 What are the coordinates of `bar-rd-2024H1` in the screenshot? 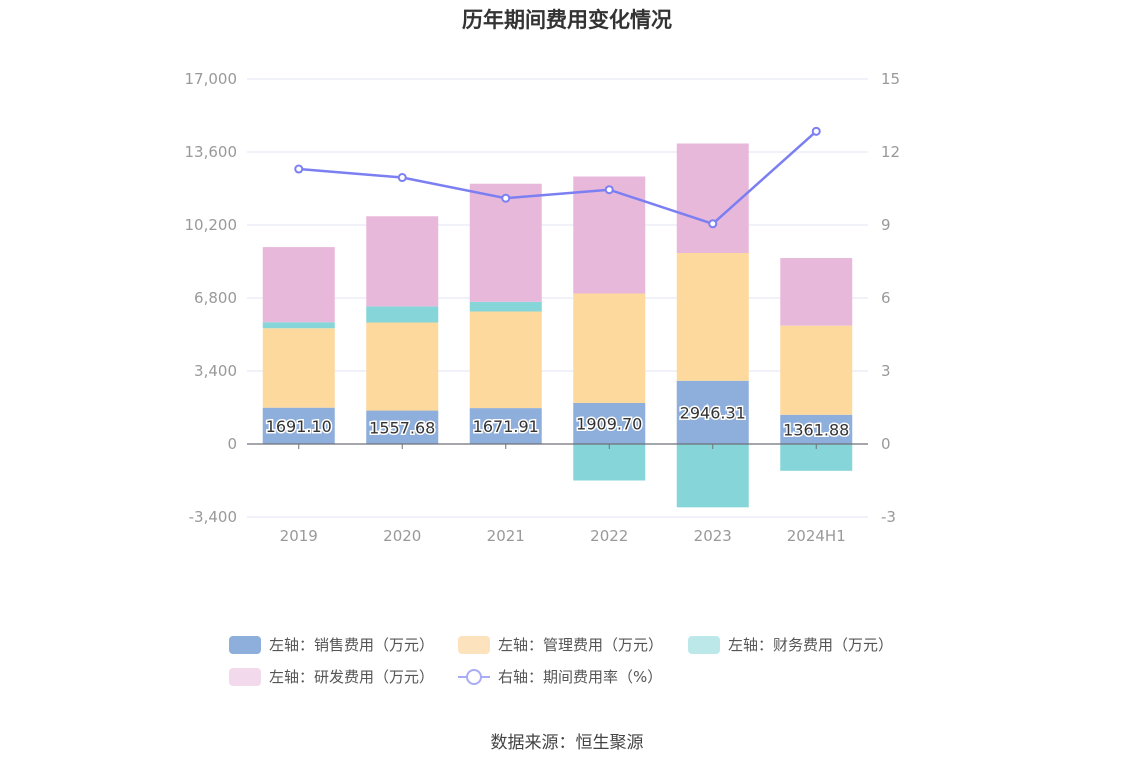 It's located at (816, 292).